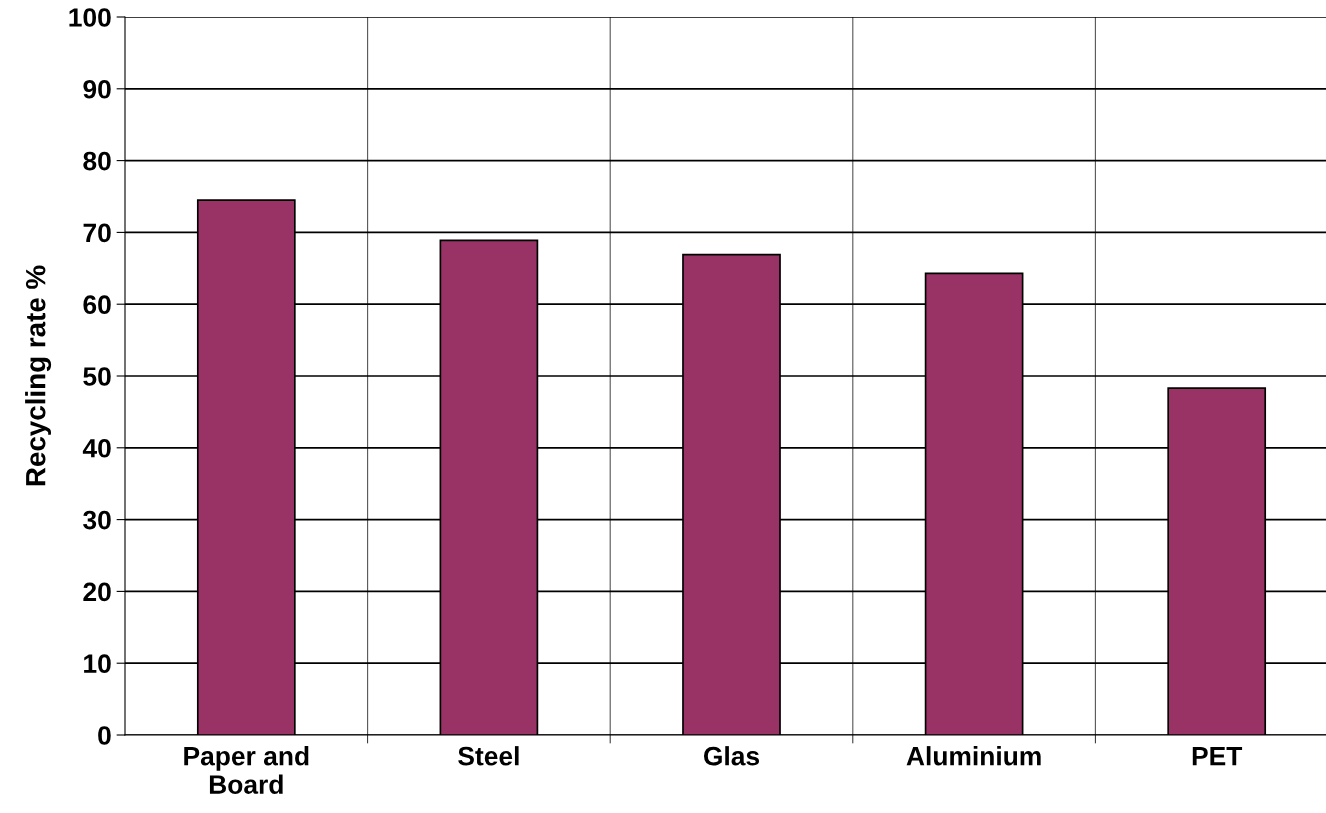 This screenshot has height=813, width=1326. Describe the element at coordinates (97, 592) in the screenshot. I see `y-tick-label: 20` at that location.